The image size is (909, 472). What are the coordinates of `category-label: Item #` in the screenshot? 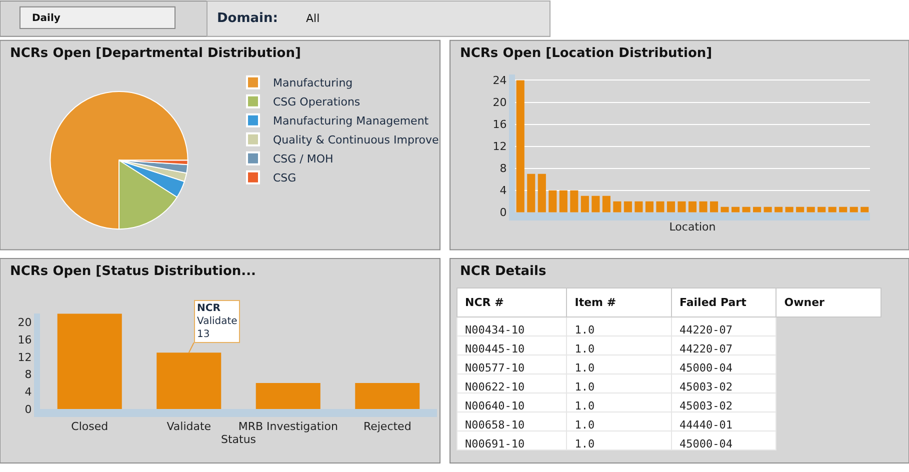 It's located at (595, 303).